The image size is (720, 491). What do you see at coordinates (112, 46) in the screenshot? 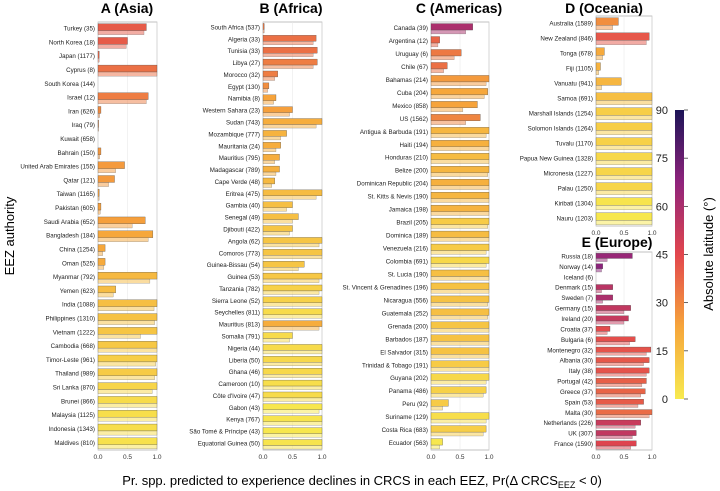
I see `bar-lower-North Korea (18)` at bounding box center [112, 46].